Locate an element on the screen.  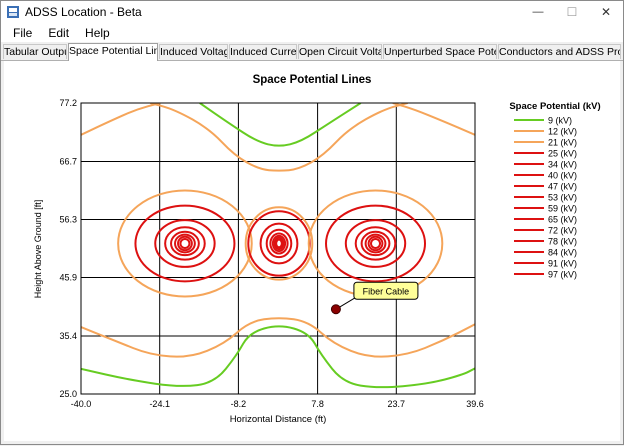
tab-induced-current: Induced Current is located at coordinates (263, 51).